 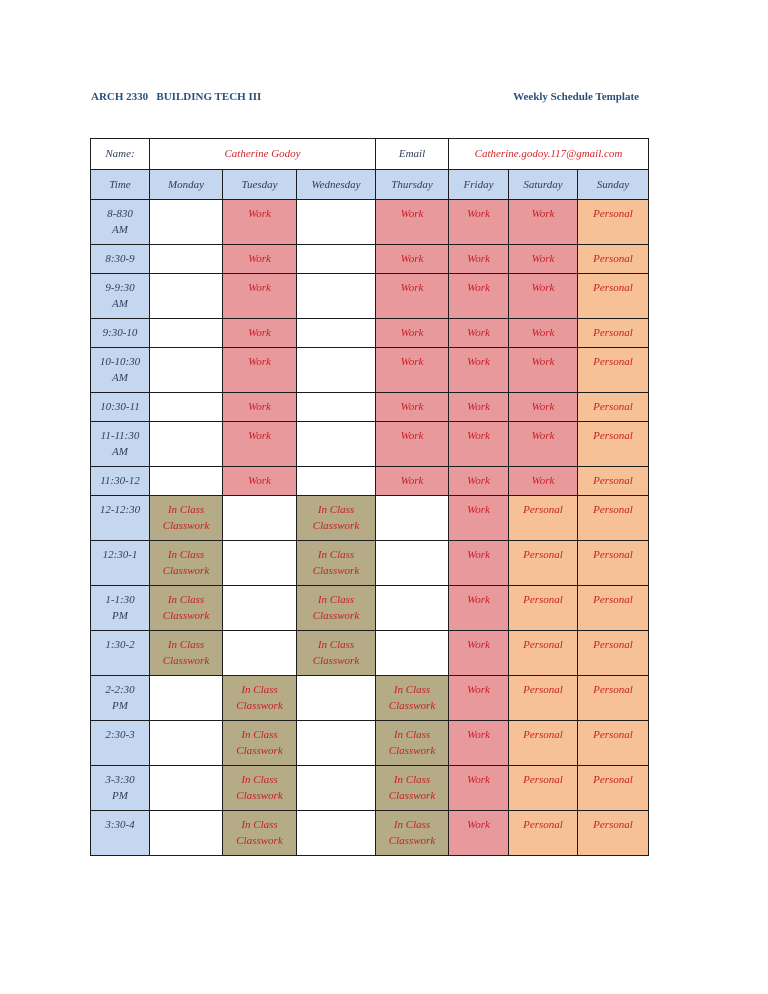 I want to click on schedule-row: 11:30-12 Work Work Work Work Personal, so click(x=369, y=481).